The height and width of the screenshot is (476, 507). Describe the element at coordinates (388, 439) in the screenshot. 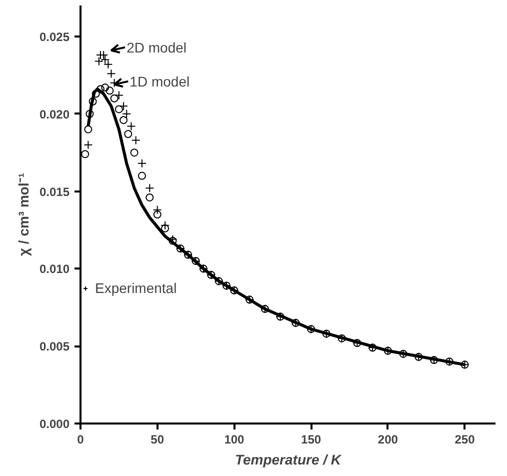

I see `x-tick-label: 200` at that location.